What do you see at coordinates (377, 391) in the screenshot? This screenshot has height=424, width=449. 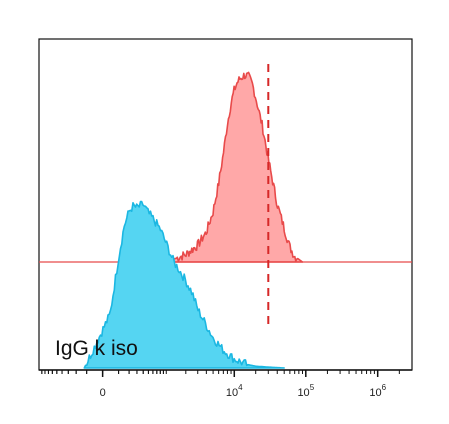 I see `x-tick-label: 10⁶` at bounding box center [377, 391].